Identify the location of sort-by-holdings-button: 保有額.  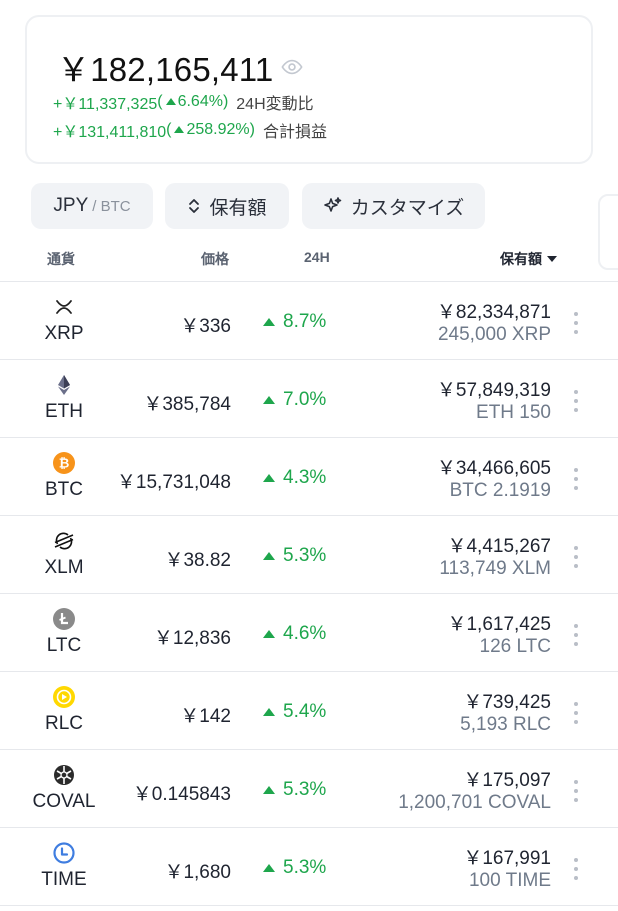
(227, 206).